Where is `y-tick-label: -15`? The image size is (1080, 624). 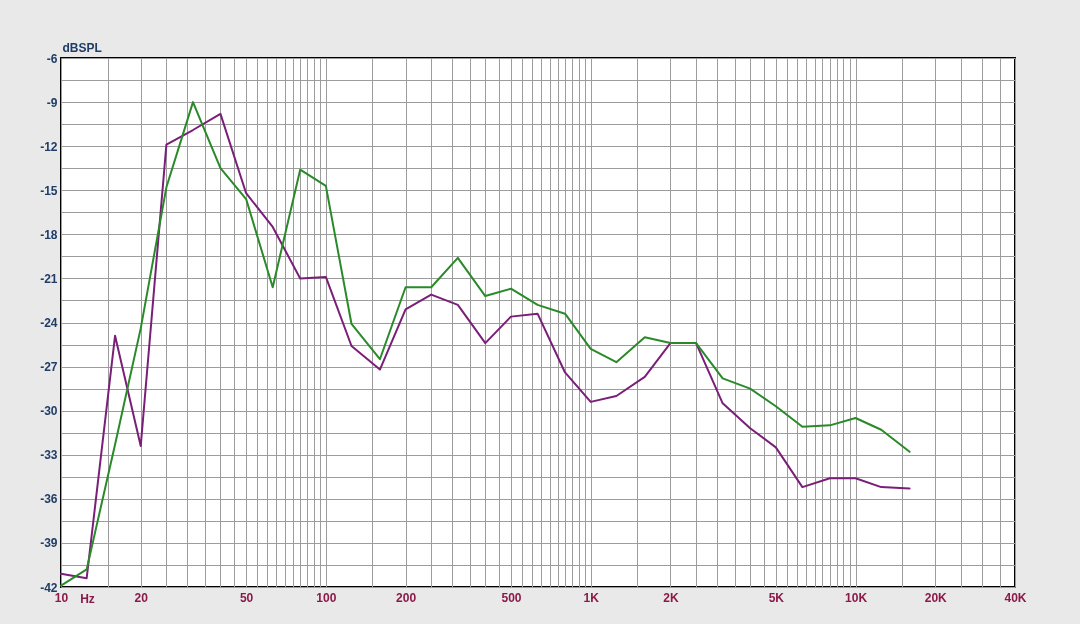 y-tick-label: -15 is located at coordinates (49, 190).